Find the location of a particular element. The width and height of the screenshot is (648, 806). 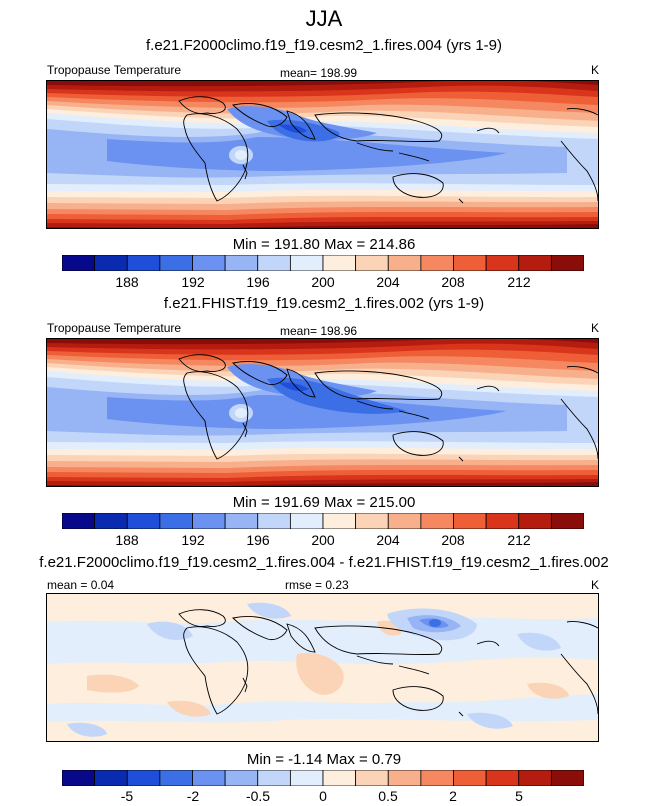

panel-2-tick-label: 192 is located at coordinates (193, 540).